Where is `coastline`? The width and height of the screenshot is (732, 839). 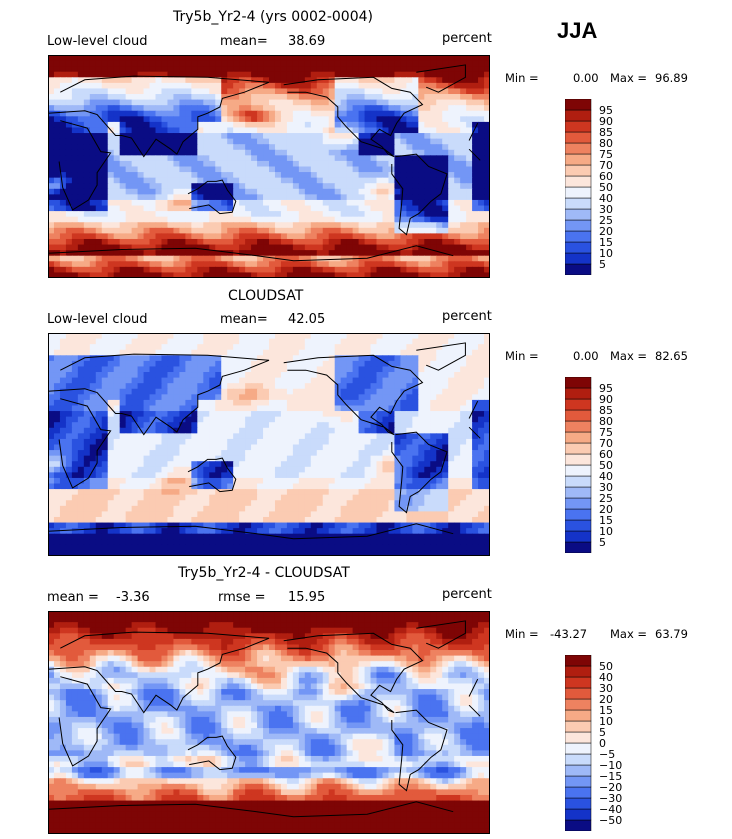 coastline is located at coordinates (353, 117).